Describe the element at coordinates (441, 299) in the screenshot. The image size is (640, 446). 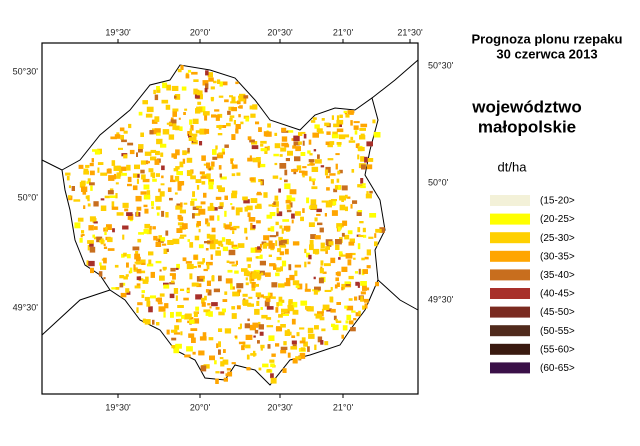
I see `lat-label: 49°30'` at that location.